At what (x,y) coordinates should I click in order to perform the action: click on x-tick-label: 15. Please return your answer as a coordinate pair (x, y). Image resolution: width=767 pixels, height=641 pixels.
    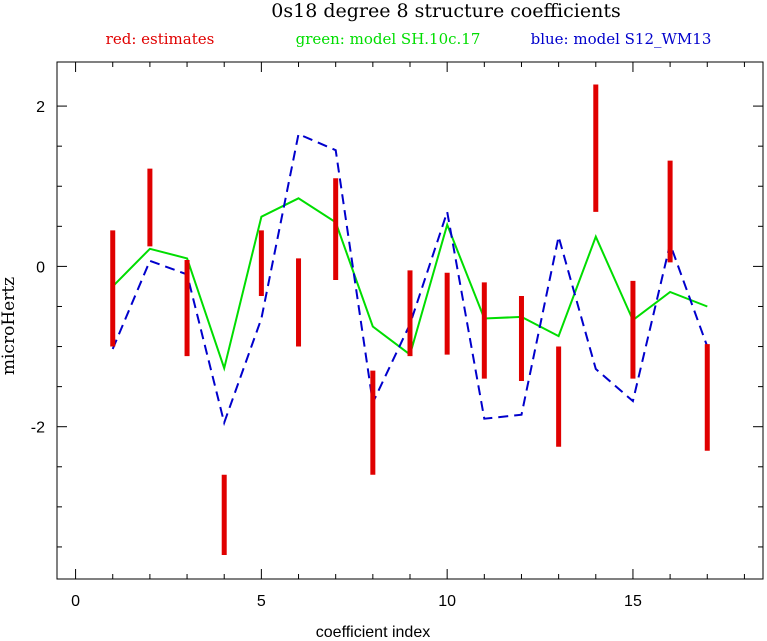
    Looking at the image, I should click on (633, 601).